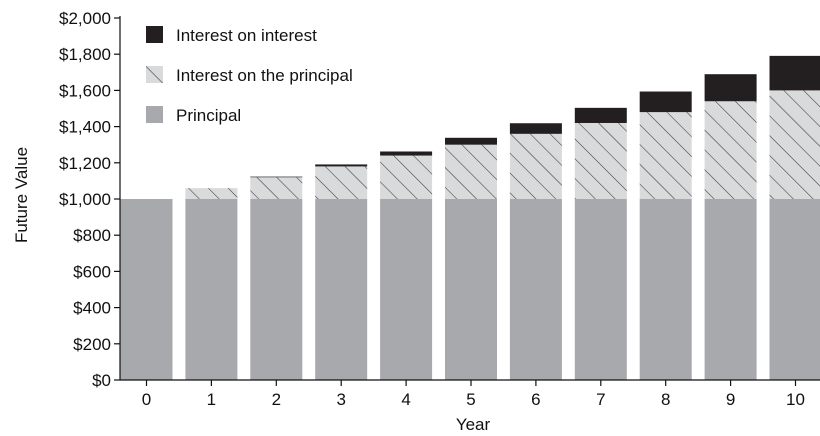 This screenshot has width=820, height=436. I want to click on y-tick-label: $0, so click(101, 380).